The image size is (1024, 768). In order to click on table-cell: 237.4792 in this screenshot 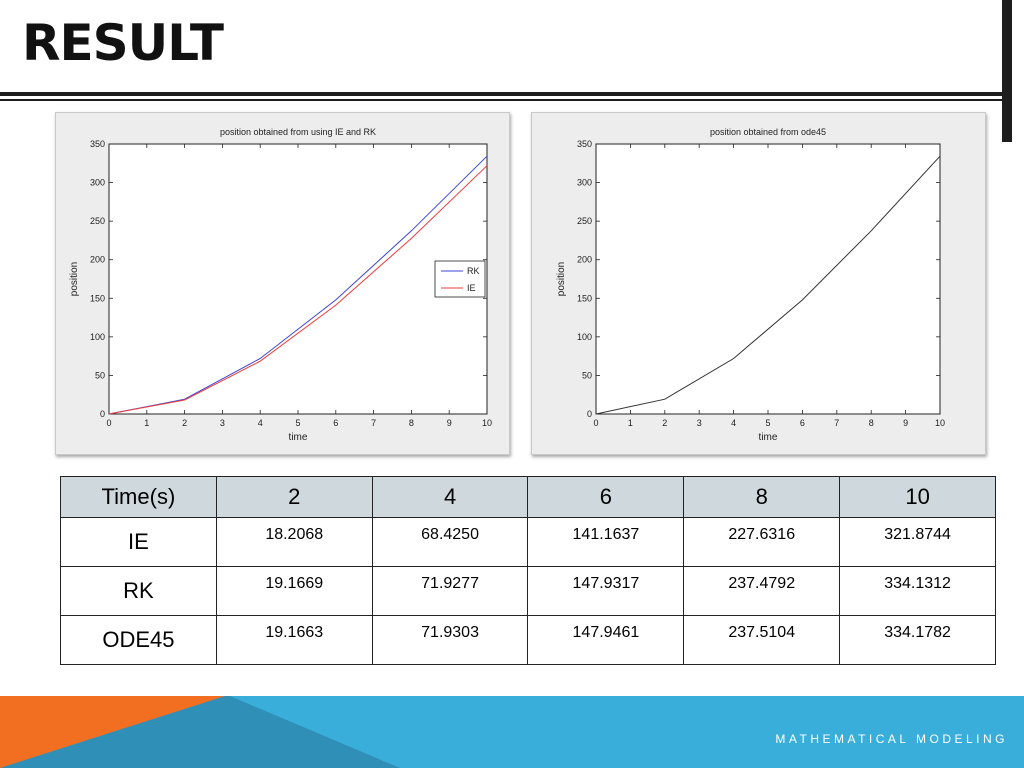, I will do `click(762, 591)`.